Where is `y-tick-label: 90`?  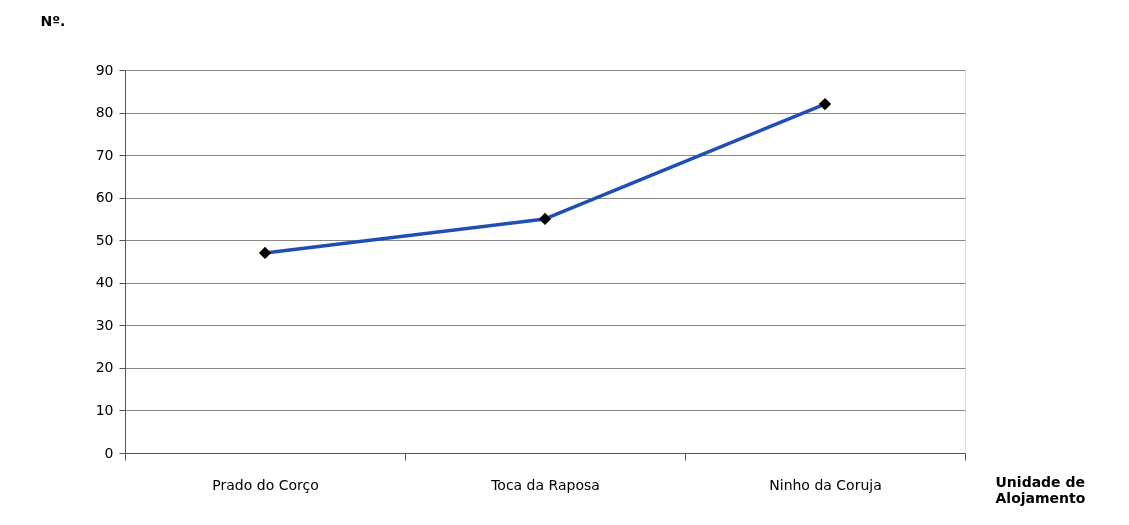 y-tick-label: 90 is located at coordinates (104, 69).